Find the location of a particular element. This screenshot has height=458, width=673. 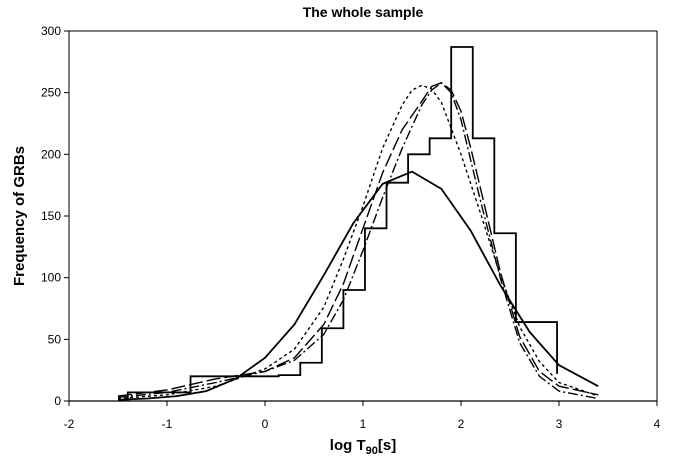

x-tick-label: 0 is located at coordinates (265, 424).